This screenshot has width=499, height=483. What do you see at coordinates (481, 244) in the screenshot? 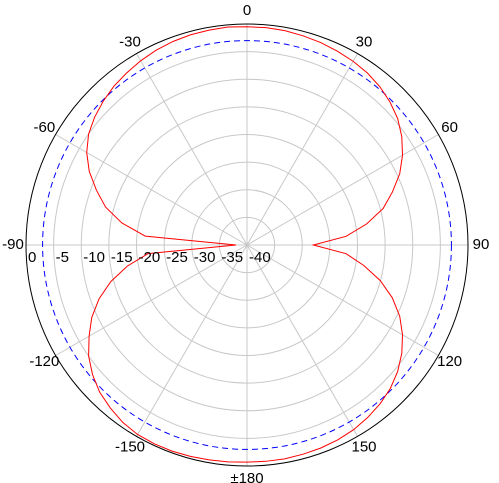
I see `angle-tick-label: 90` at bounding box center [481, 244].